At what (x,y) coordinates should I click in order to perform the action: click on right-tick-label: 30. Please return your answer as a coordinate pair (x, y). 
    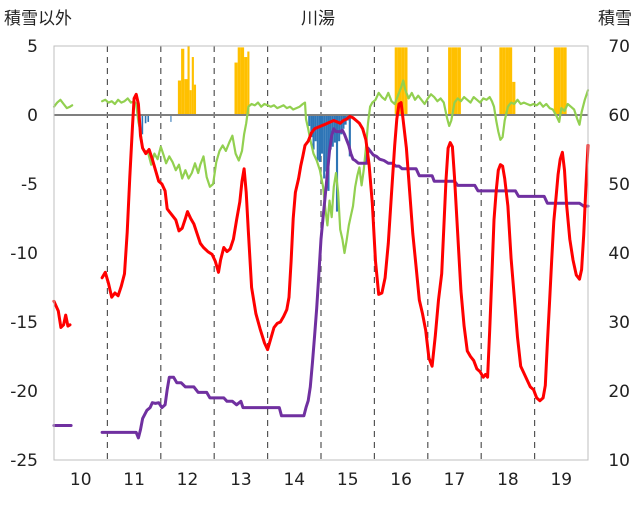
    Looking at the image, I should click on (619, 323).